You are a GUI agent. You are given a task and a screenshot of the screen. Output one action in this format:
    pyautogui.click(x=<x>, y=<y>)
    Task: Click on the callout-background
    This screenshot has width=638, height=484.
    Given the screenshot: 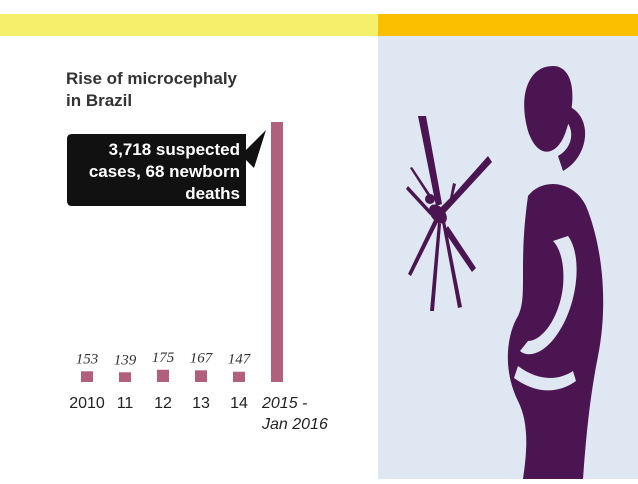 What is the action you would take?
    pyautogui.click(x=166, y=168)
    